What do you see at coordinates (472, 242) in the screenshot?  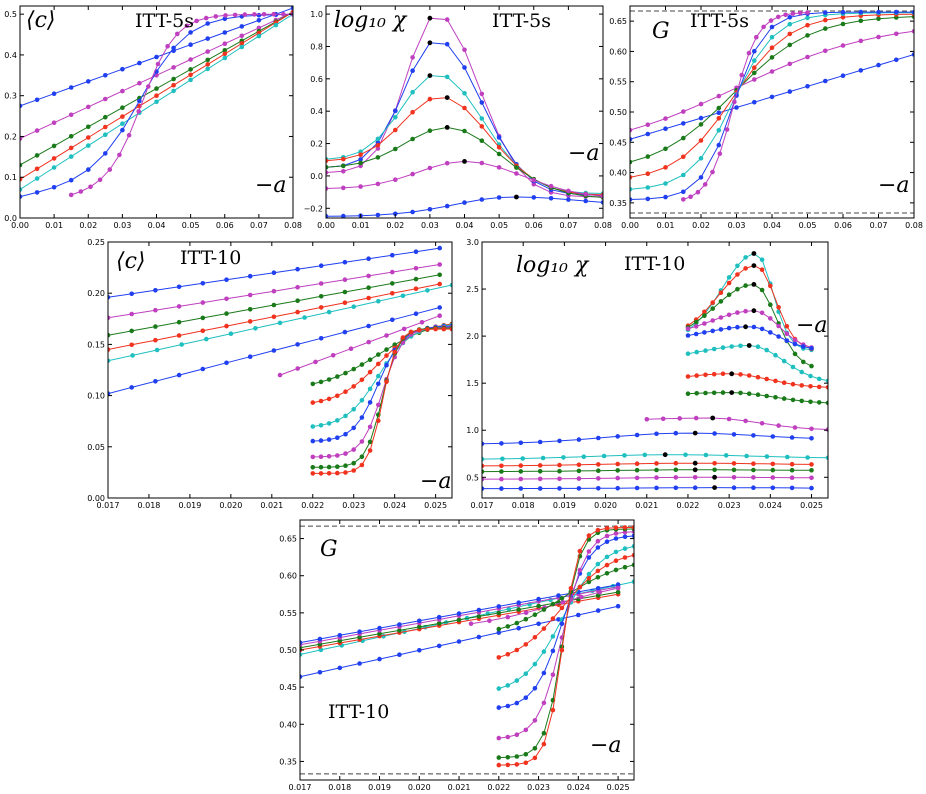 I see `y-tick-label: 3.0` at bounding box center [472, 242].